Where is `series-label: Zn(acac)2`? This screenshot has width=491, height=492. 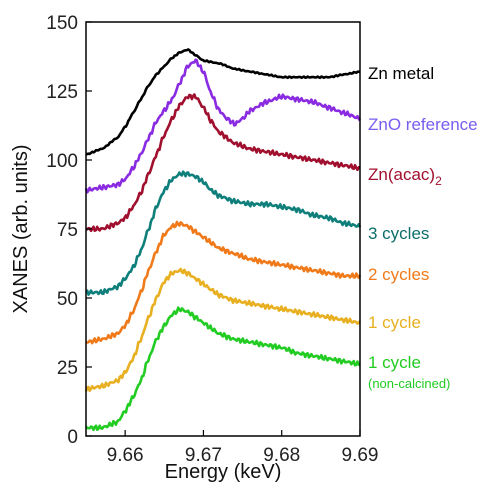 series-label: Zn(acac)2 is located at coordinates (405, 176).